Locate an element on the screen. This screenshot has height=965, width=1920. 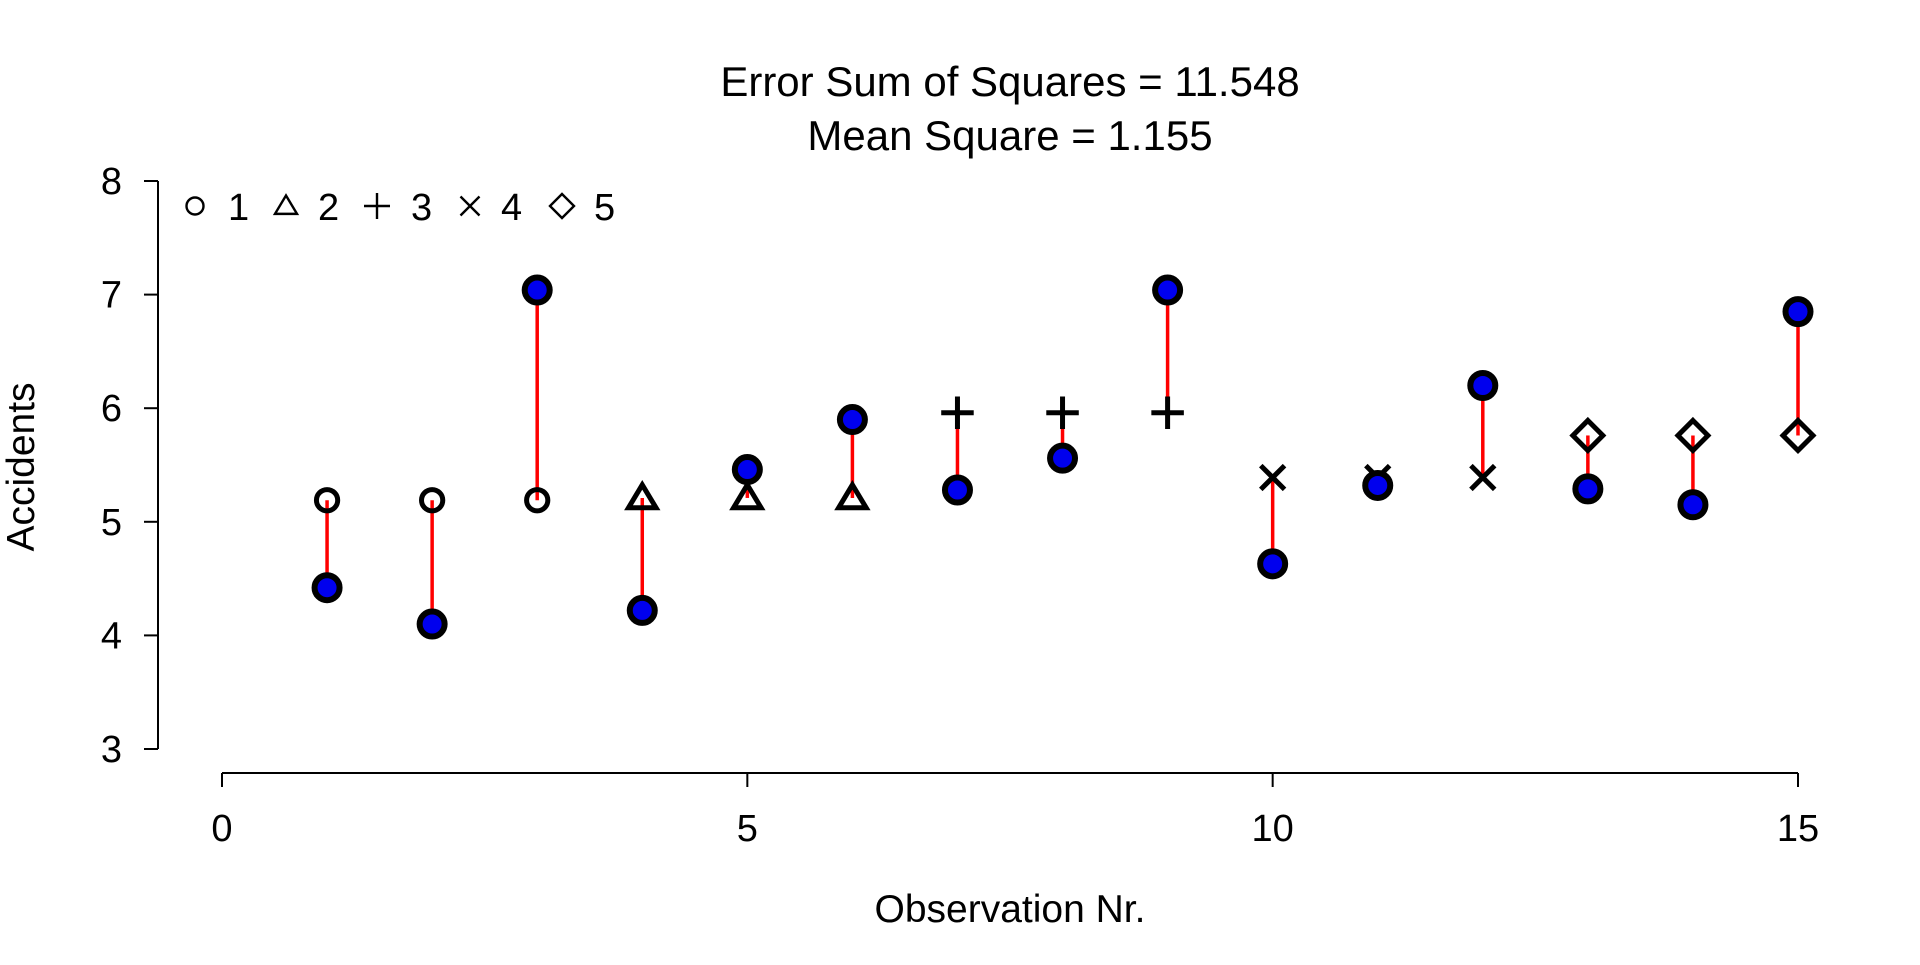
legend-cross-icon is located at coordinates (470, 206).